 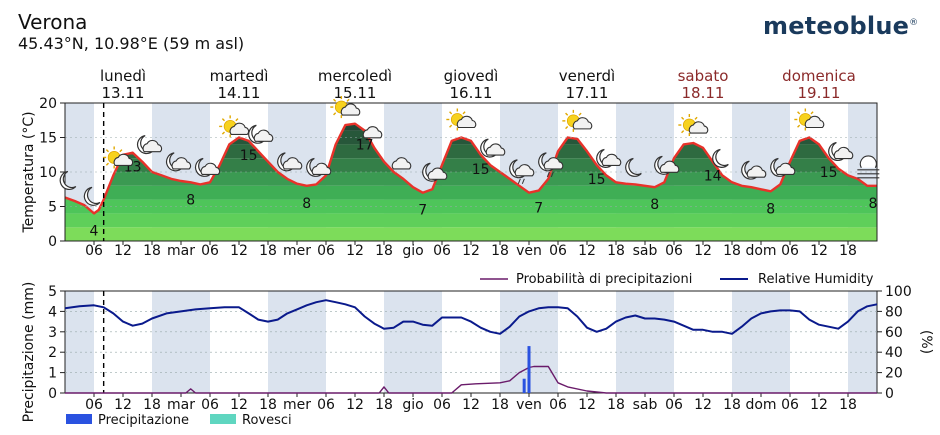 What do you see at coordinates (926, 342) in the screenshot?
I see `pct-ylabel: (%)` at bounding box center [926, 342].